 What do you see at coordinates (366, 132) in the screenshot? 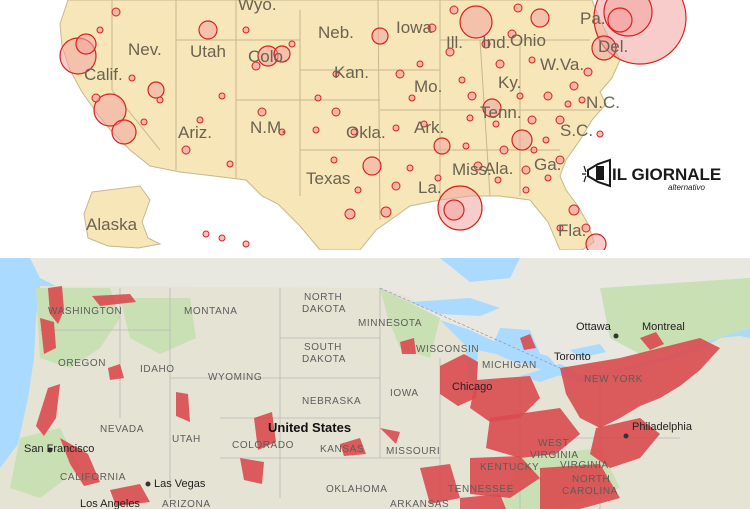
I see `label-okla: Okla.` at bounding box center [366, 132].